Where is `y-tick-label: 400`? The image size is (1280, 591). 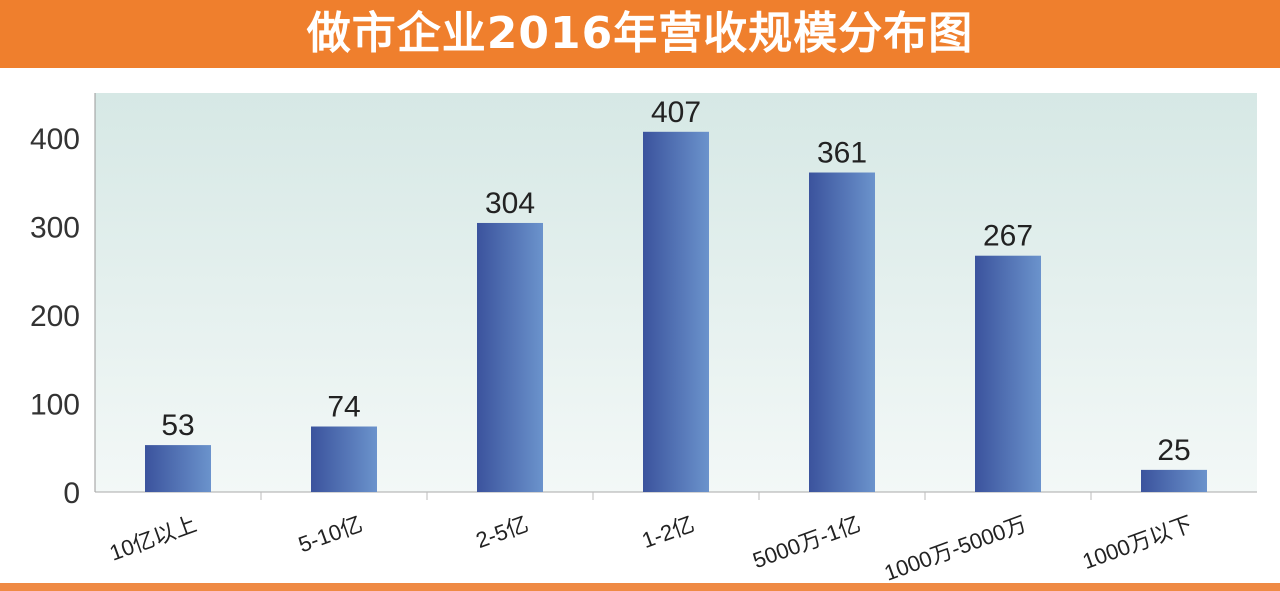
y-tick-label: 400 is located at coordinates (55, 139).